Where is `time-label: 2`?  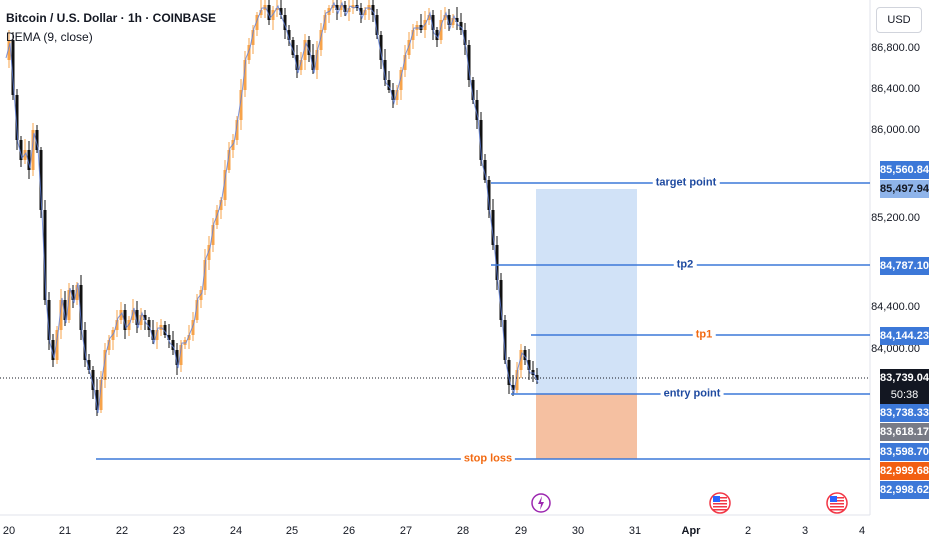 time-label: 2 is located at coordinates (748, 531).